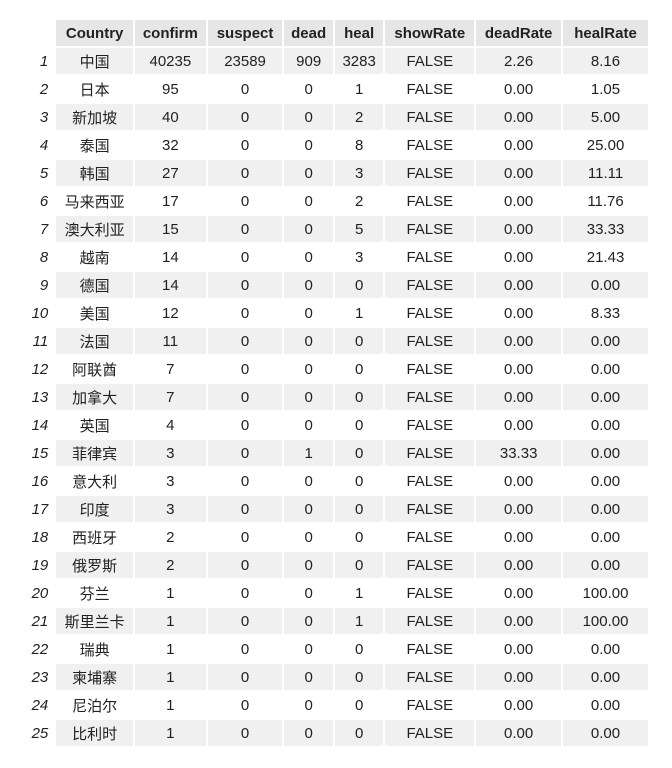  I want to click on table-row: 20 芬兰 1 0 0 1 FALSE 0.00 100.00, so click(338, 593).